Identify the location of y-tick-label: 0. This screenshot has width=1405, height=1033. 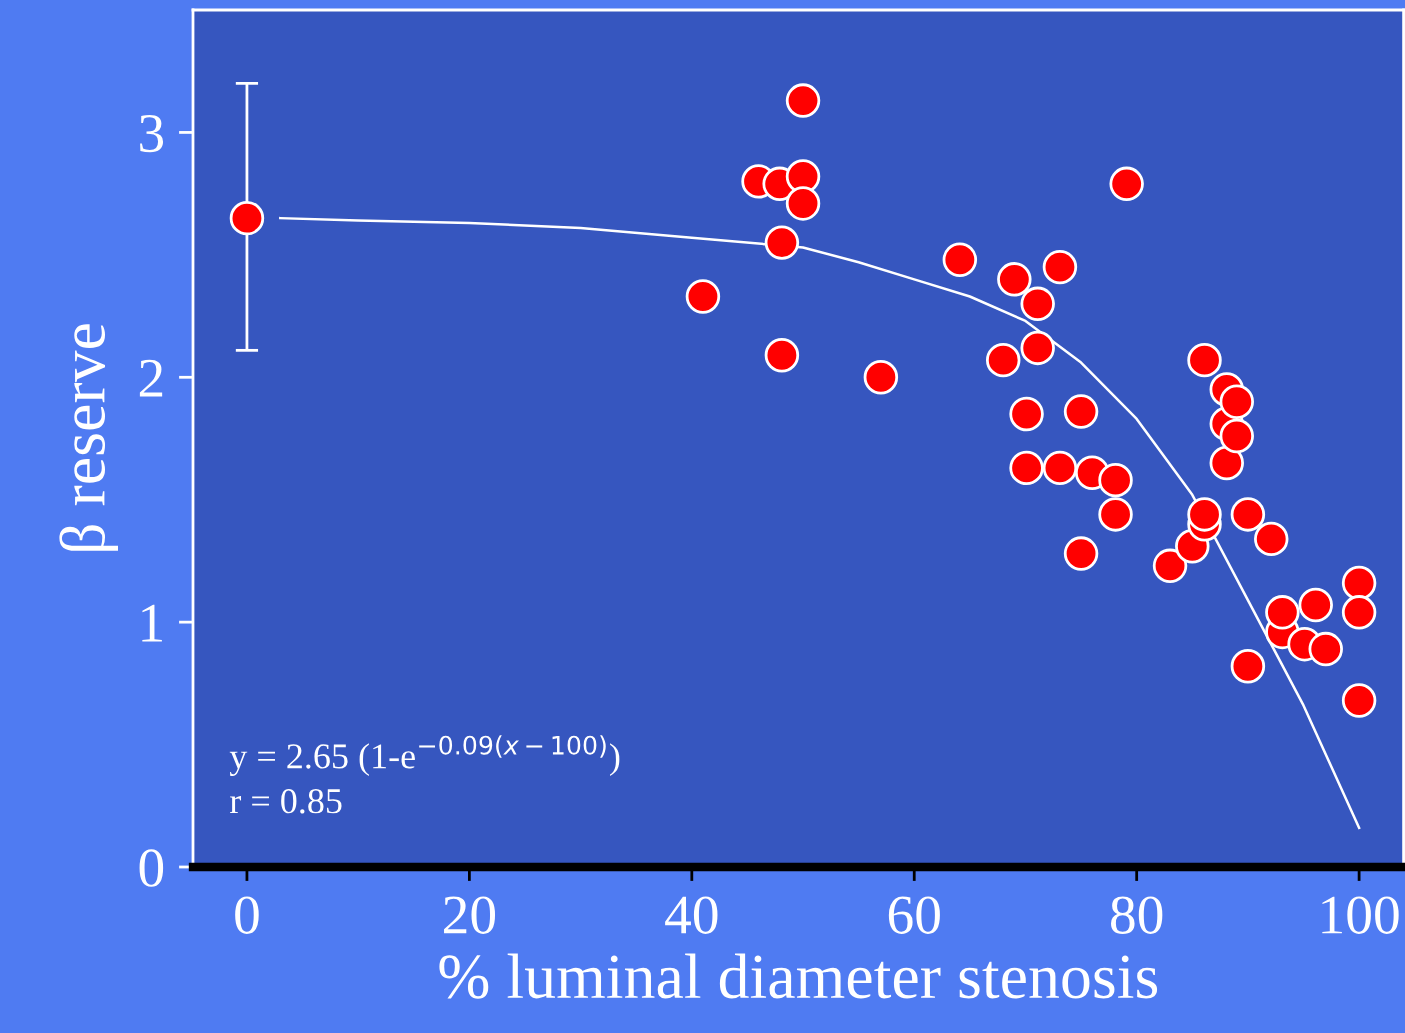
(151, 868).